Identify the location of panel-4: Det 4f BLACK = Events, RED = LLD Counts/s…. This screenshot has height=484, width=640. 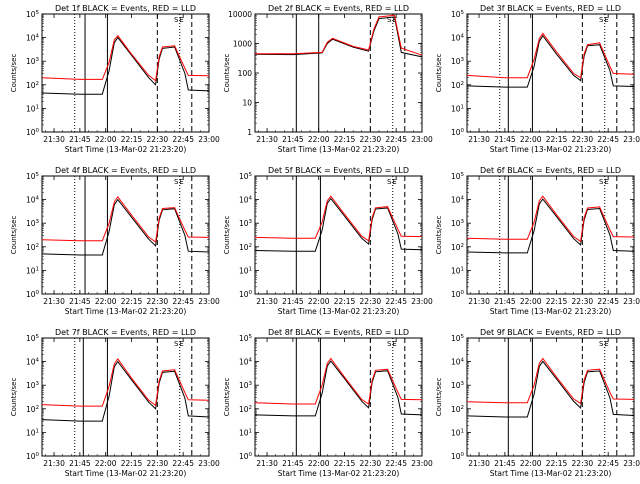
(115, 241).